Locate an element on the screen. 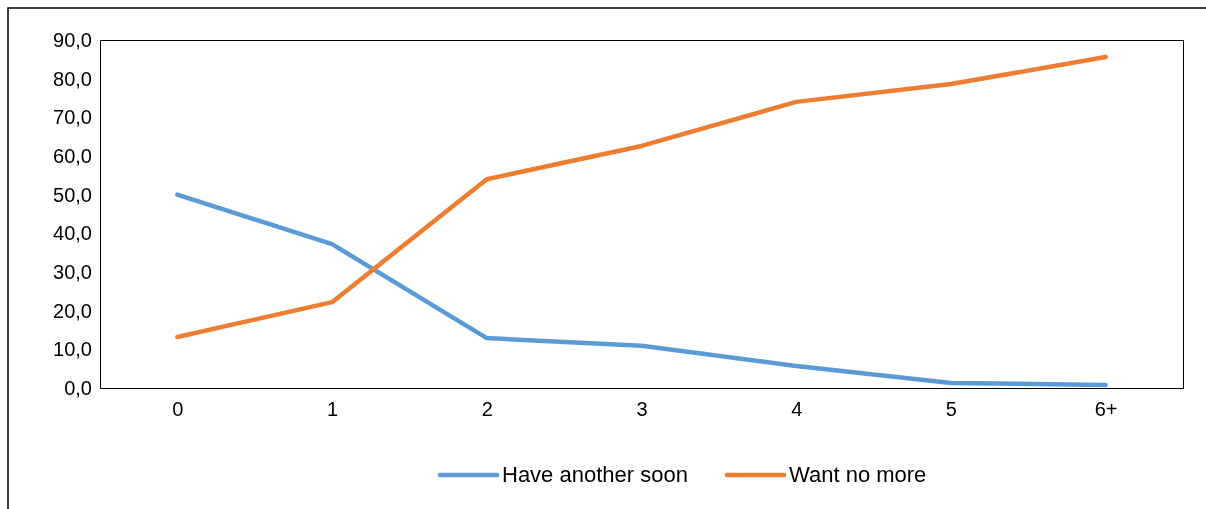 This screenshot has width=1206, height=509. x-tick-label: 6+ is located at coordinates (1106, 409).